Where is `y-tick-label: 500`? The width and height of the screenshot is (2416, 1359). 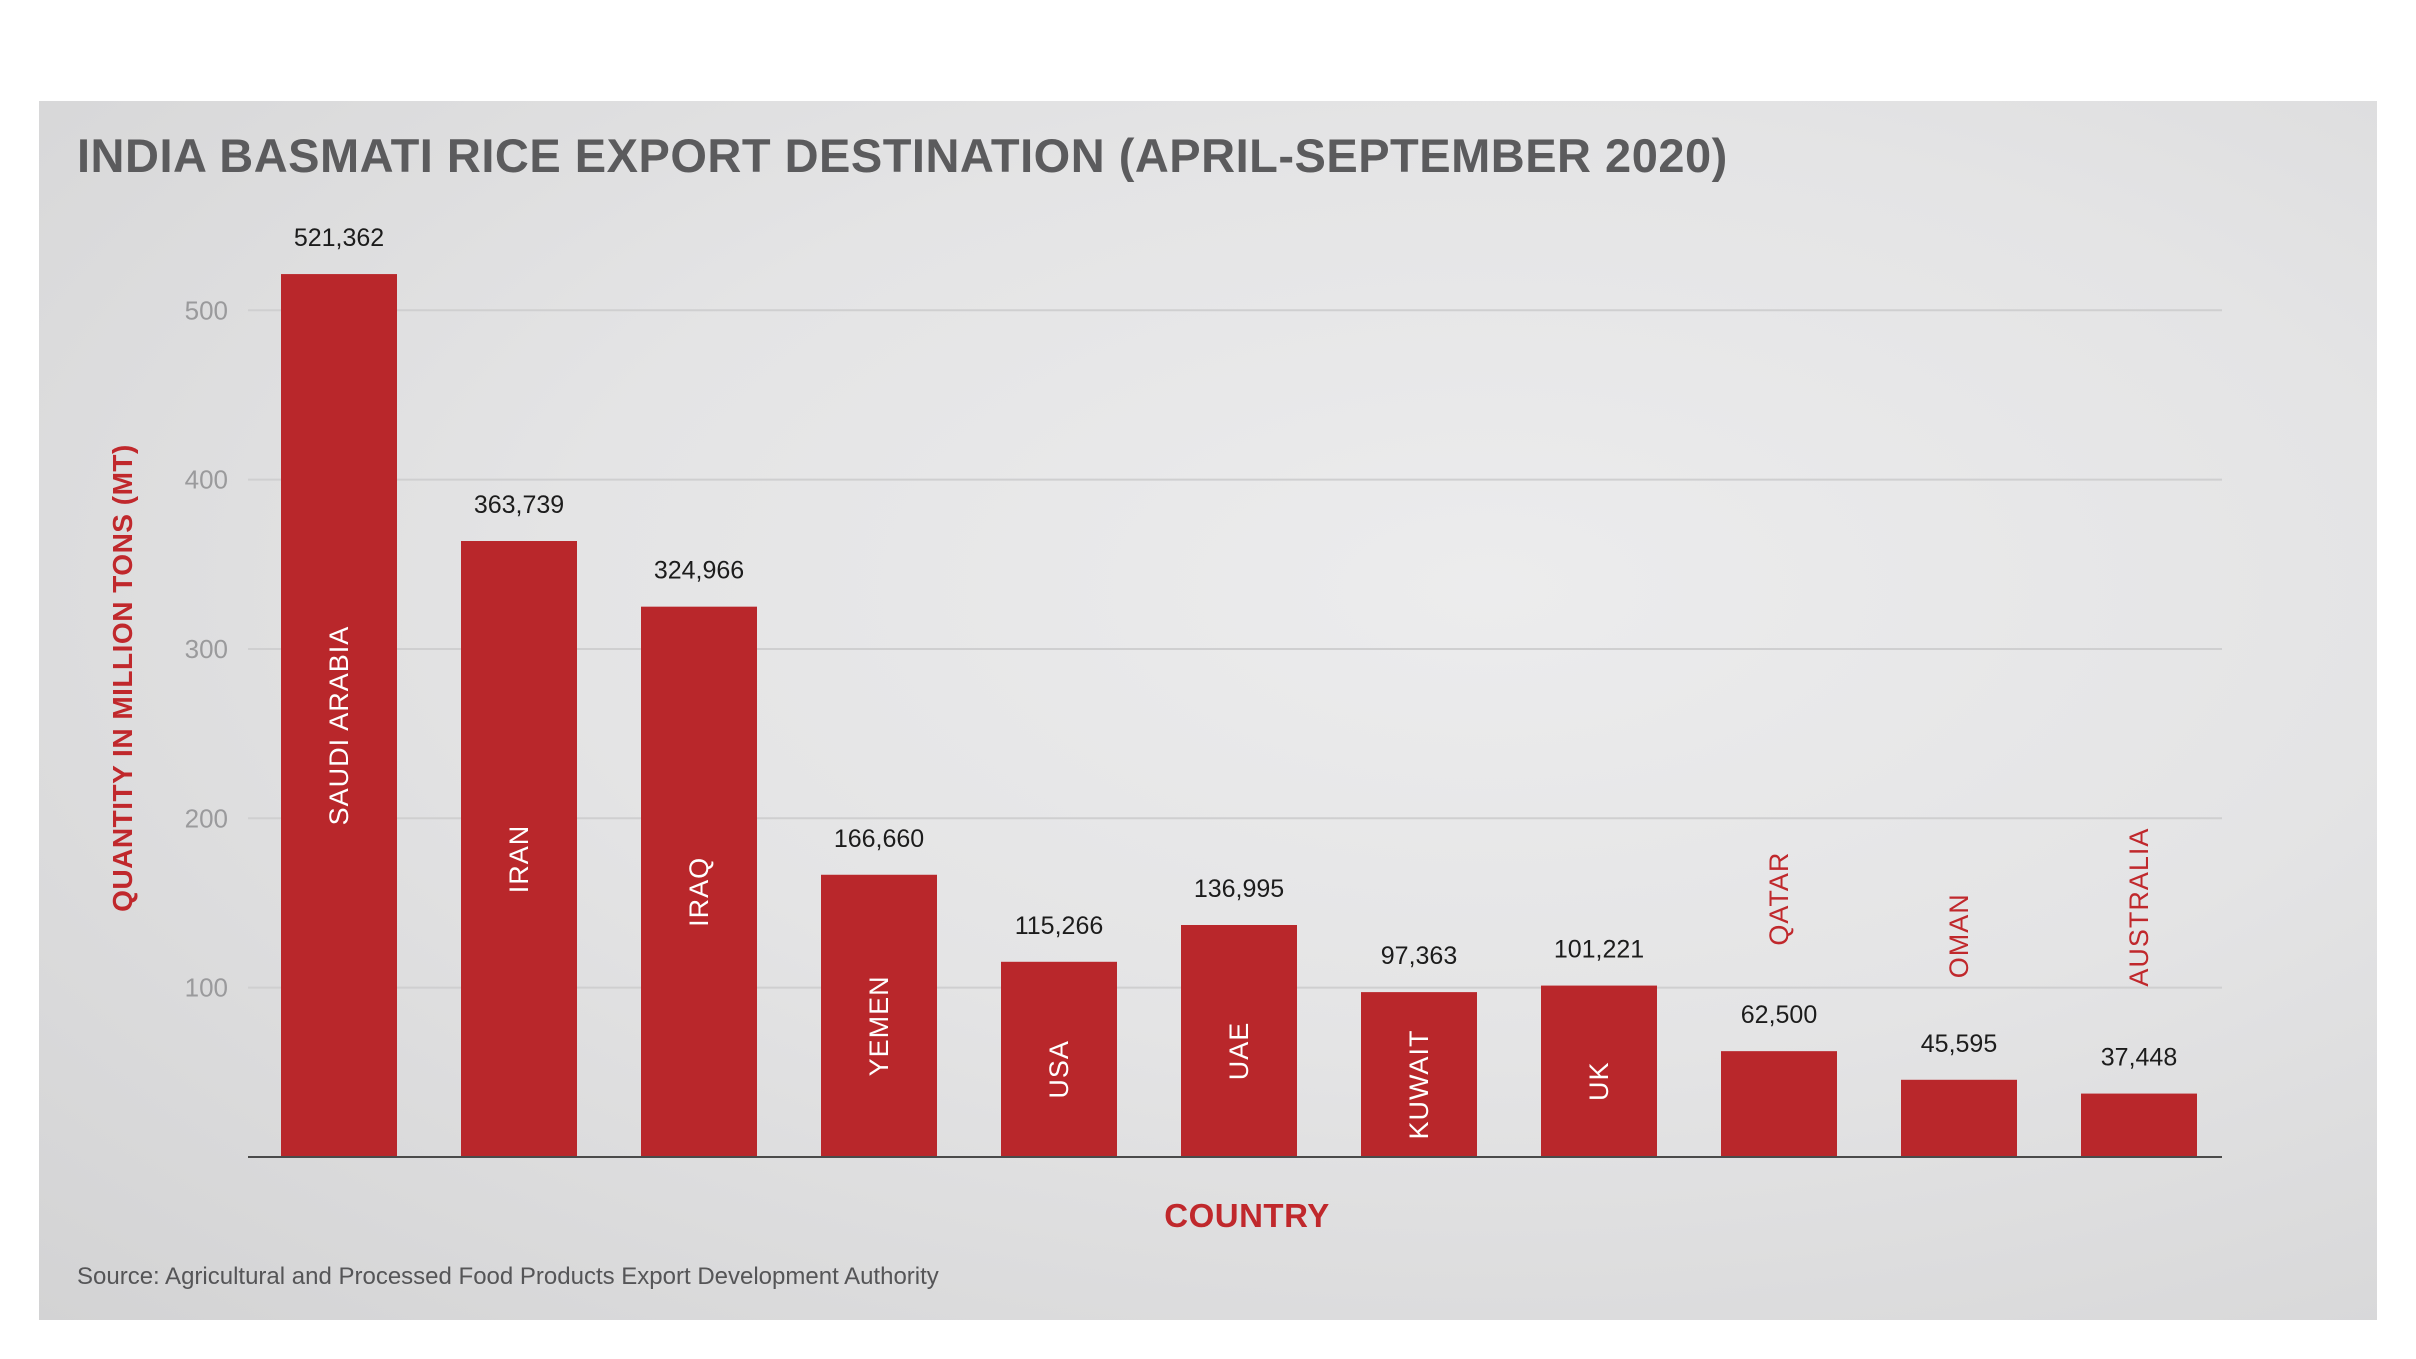
y-tick-label: 500 is located at coordinates (206, 310).